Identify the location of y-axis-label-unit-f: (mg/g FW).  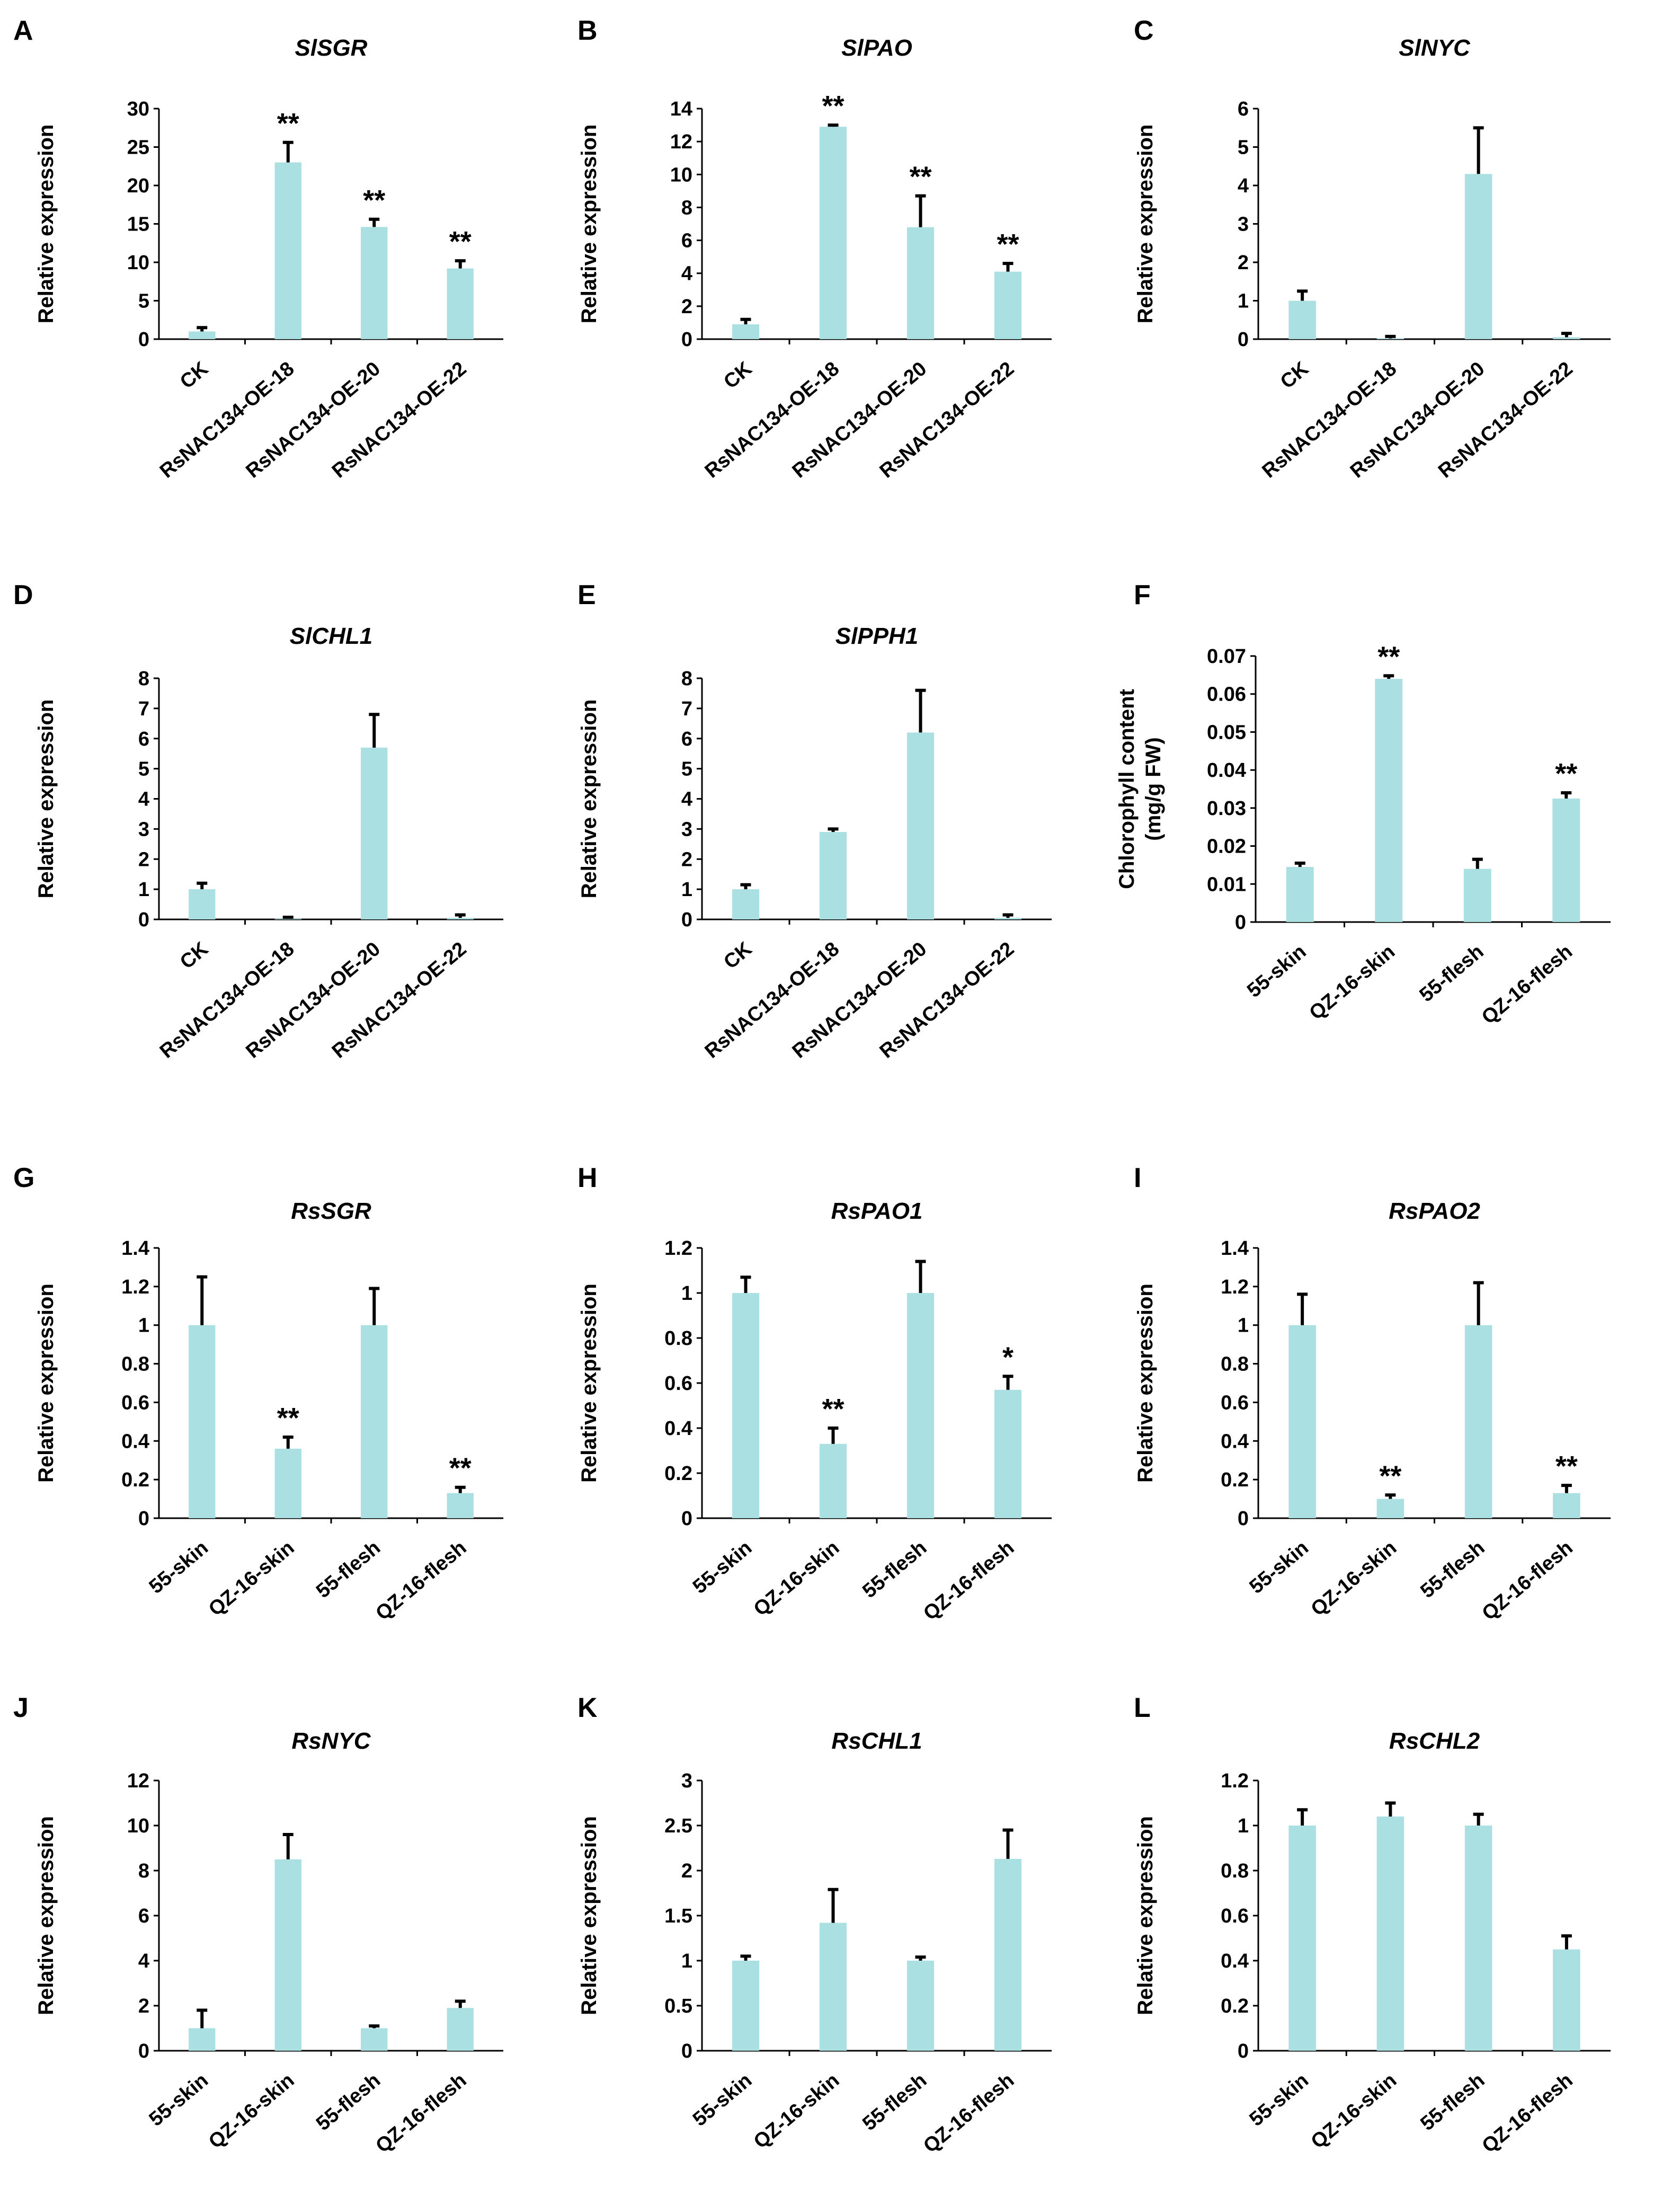
(1153, 789).